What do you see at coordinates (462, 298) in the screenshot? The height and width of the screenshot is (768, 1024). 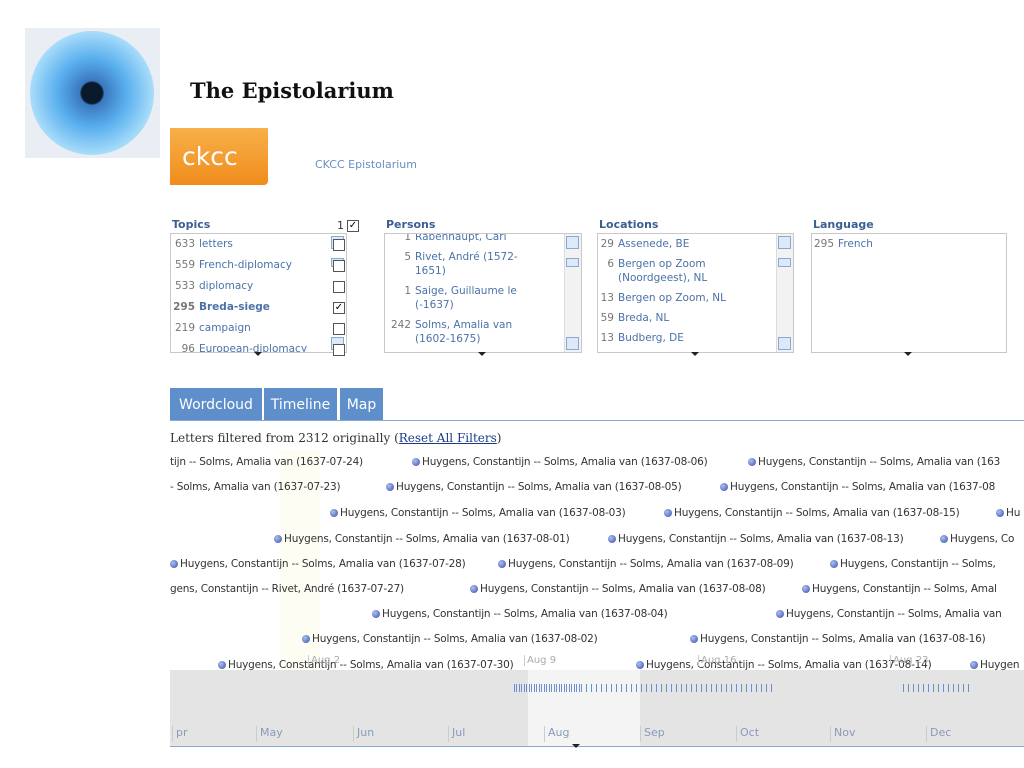 I see `facet-item: 1 Saige, Guillaume le (-1637)` at bounding box center [462, 298].